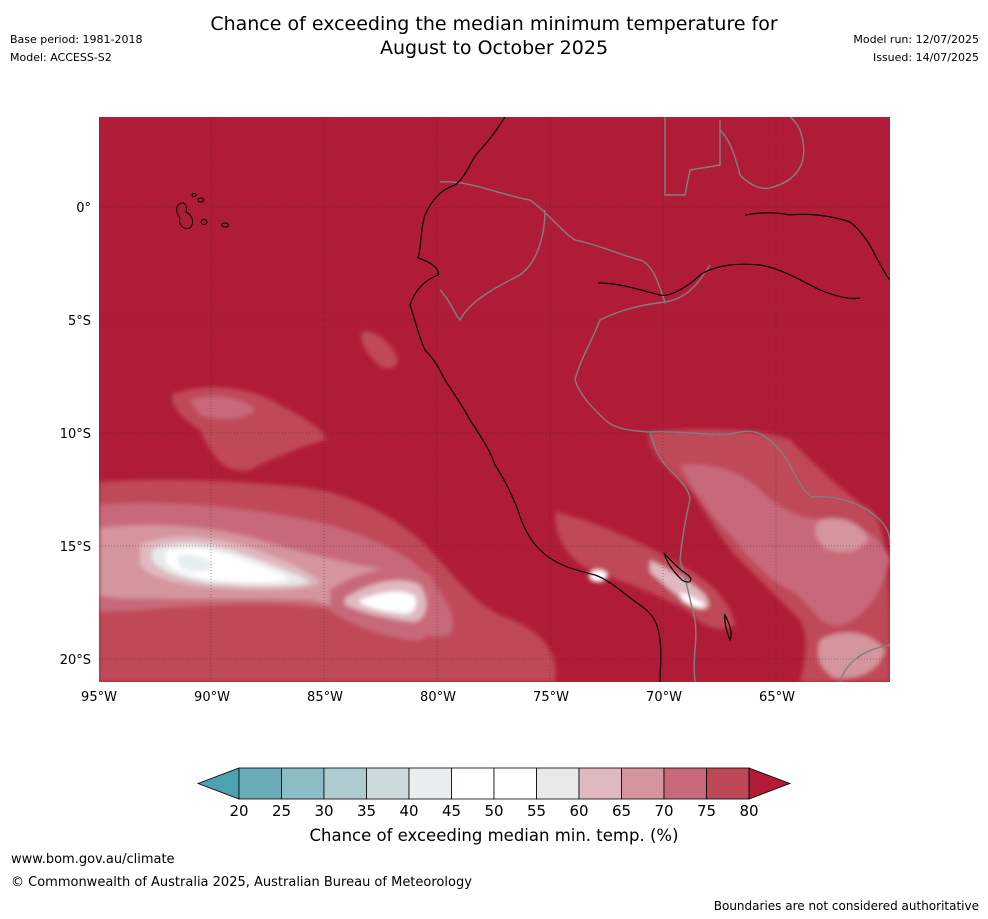 The image size is (988, 919). I want to click on colorbar-ticks: 20 25 30 35 40 45 50 55 60 65 70 75 80, so click(493, 811).